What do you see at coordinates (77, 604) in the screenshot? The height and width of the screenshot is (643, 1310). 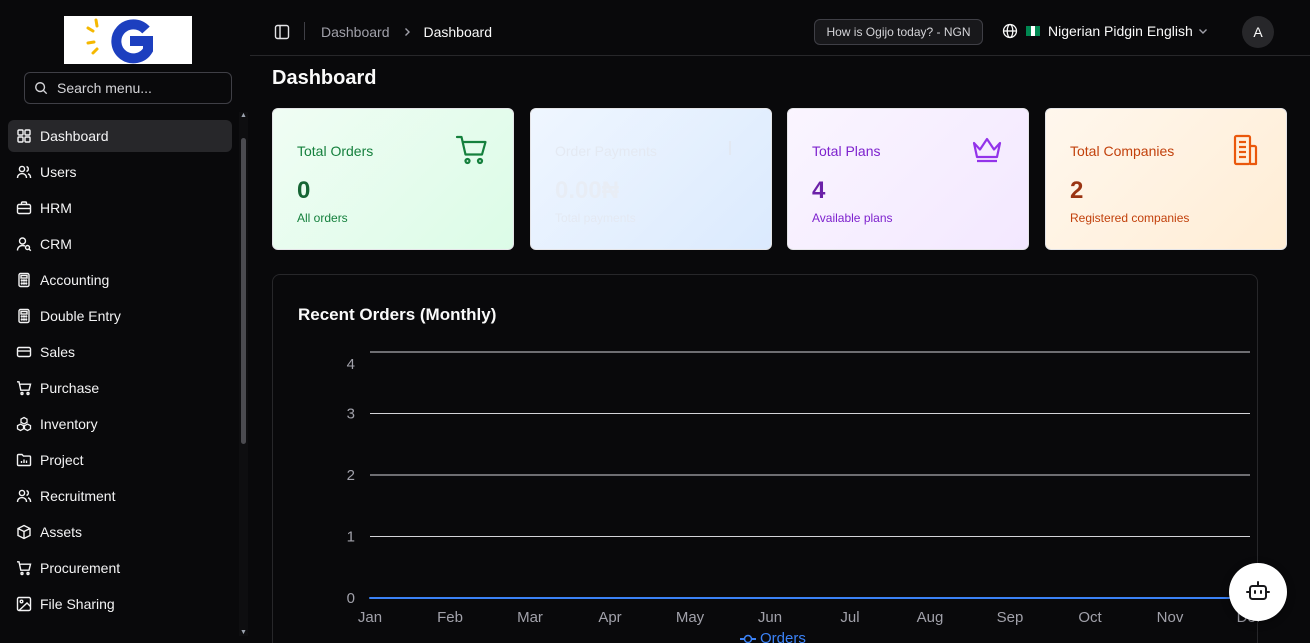 I see `sidebar-item-label: File Sharing` at bounding box center [77, 604].